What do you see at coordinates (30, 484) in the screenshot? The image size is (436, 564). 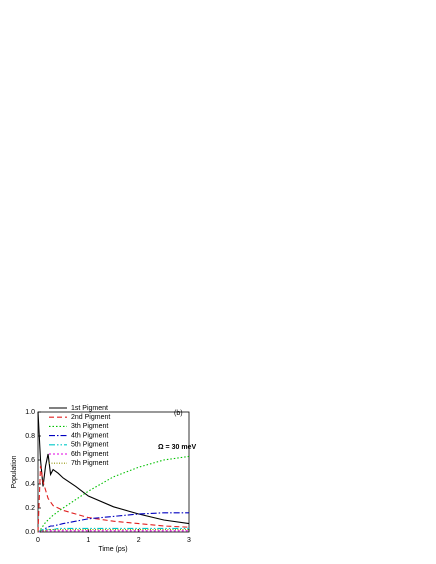 I see `y-tick-label: 0.4` at bounding box center [30, 484].